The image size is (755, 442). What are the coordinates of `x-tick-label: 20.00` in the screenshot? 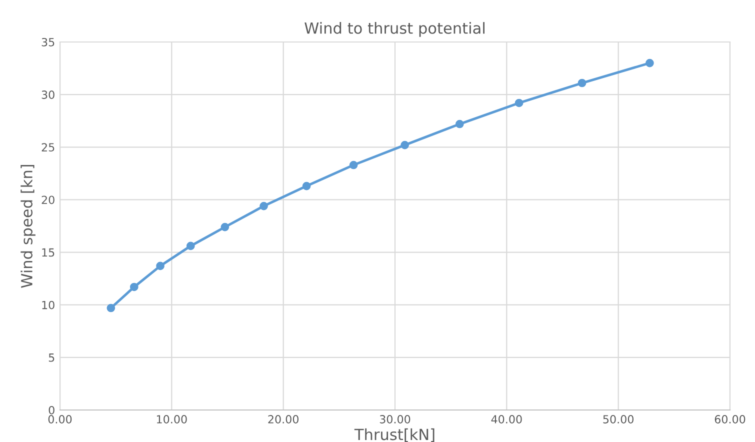 It's located at (283, 419).